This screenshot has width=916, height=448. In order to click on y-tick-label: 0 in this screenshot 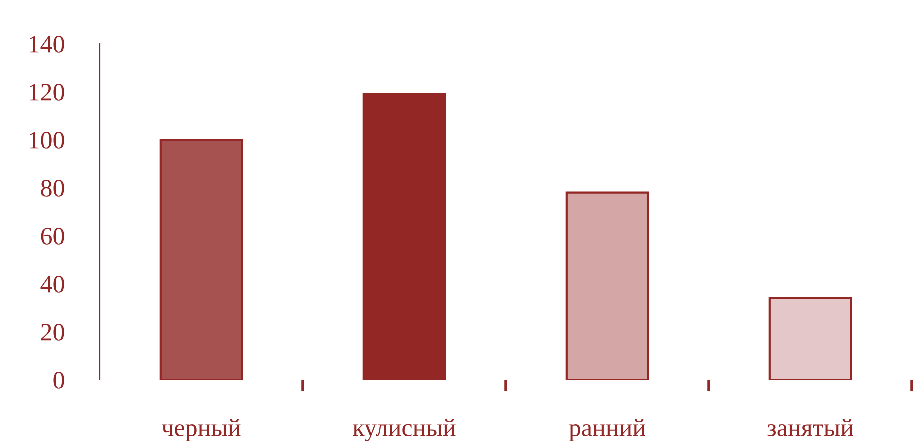, I will do `click(59, 380)`.